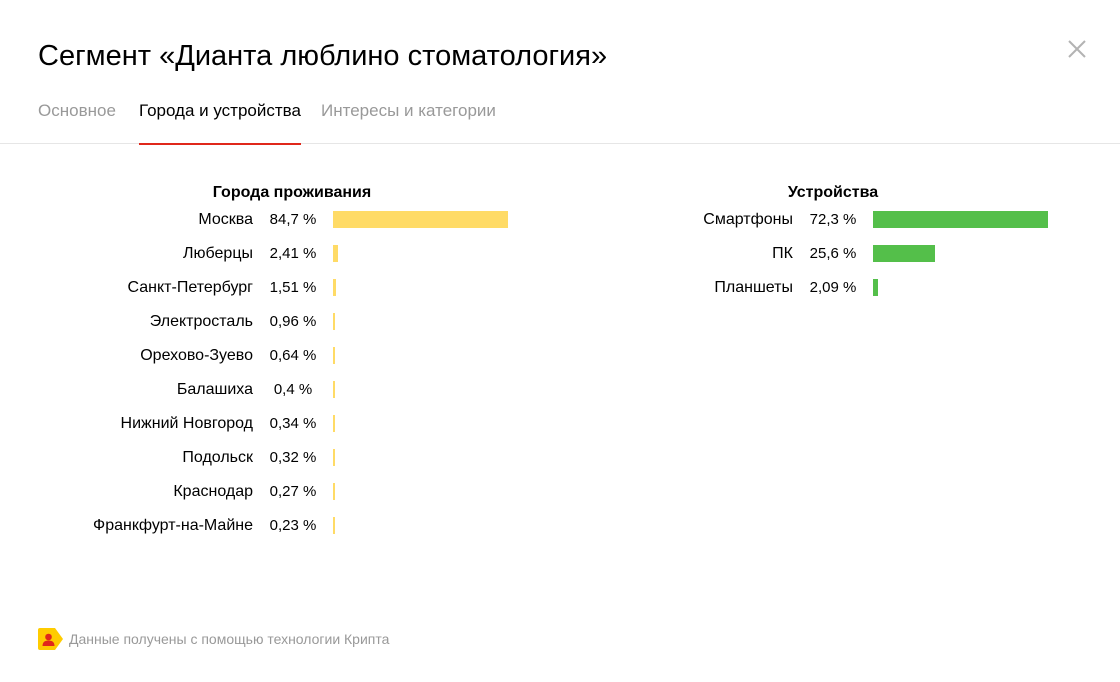  What do you see at coordinates (260, 220) in the screenshot?
I see `cities-row: Москва 84,7 %` at bounding box center [260, 220].